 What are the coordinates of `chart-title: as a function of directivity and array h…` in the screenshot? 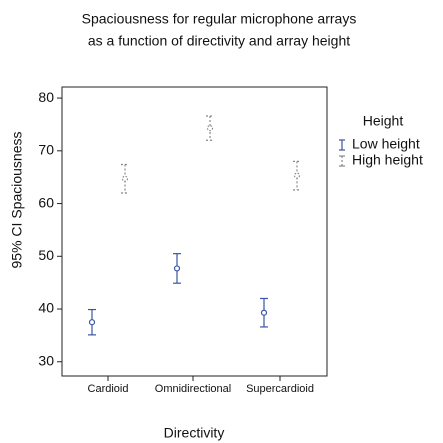 It's located at (219, 41).